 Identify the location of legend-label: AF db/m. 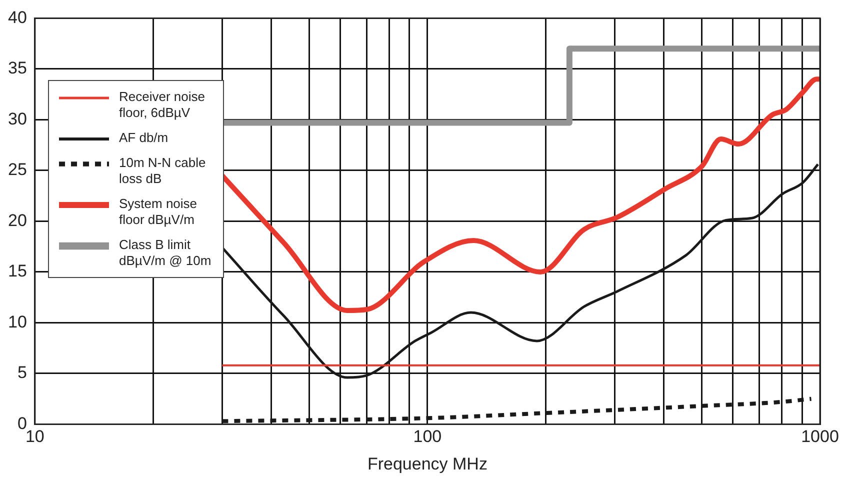
(143, 138).